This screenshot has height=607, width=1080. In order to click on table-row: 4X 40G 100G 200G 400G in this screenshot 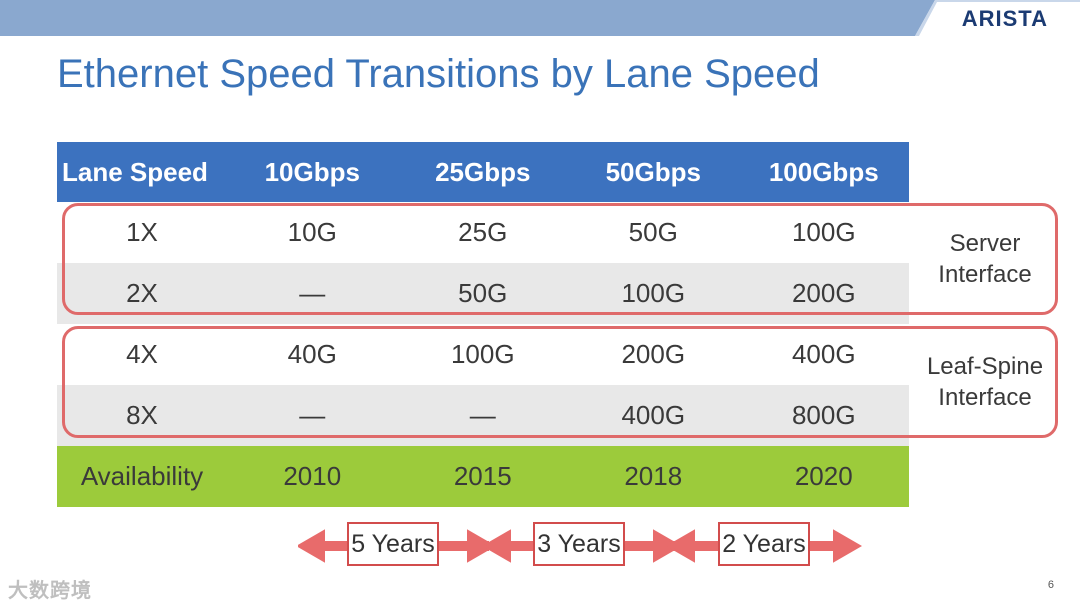, I will do `click(483, 354)`.